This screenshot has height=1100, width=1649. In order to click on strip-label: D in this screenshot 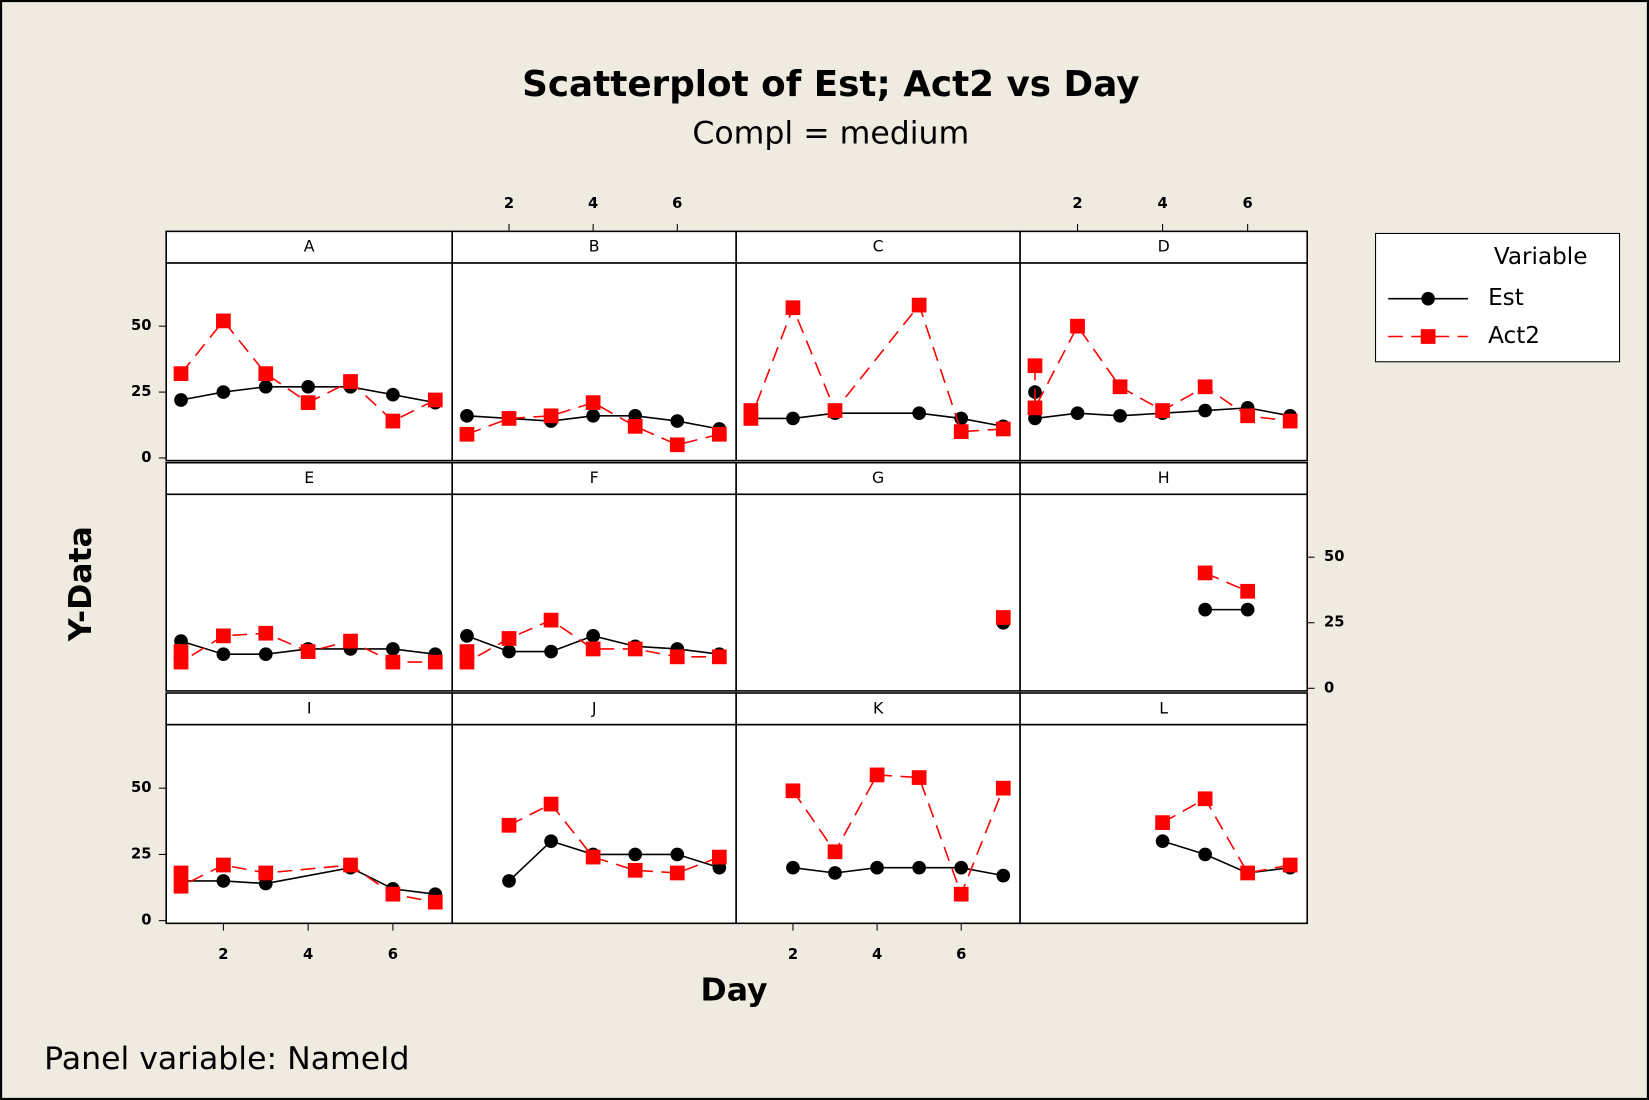, I will do `click(1164, 246)`.